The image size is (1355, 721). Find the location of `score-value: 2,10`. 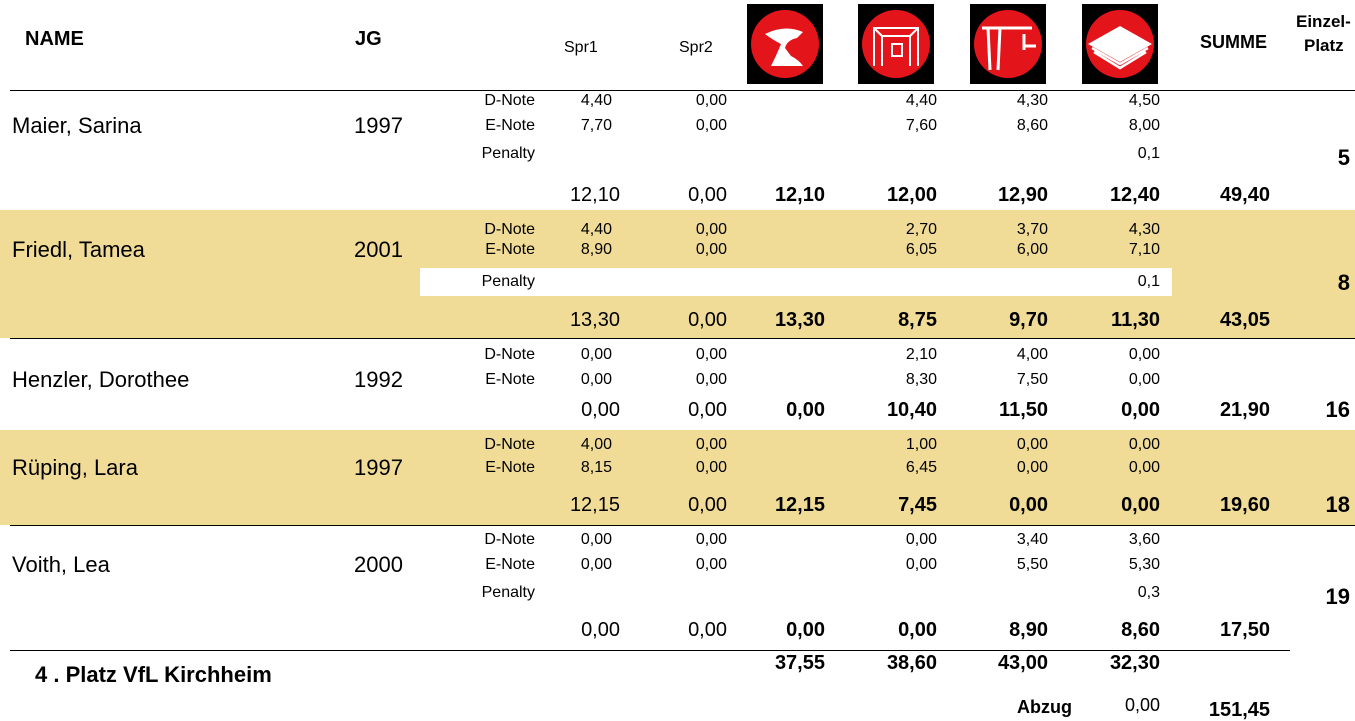

score-value: 2,10 is located at coordinates (921, 355).